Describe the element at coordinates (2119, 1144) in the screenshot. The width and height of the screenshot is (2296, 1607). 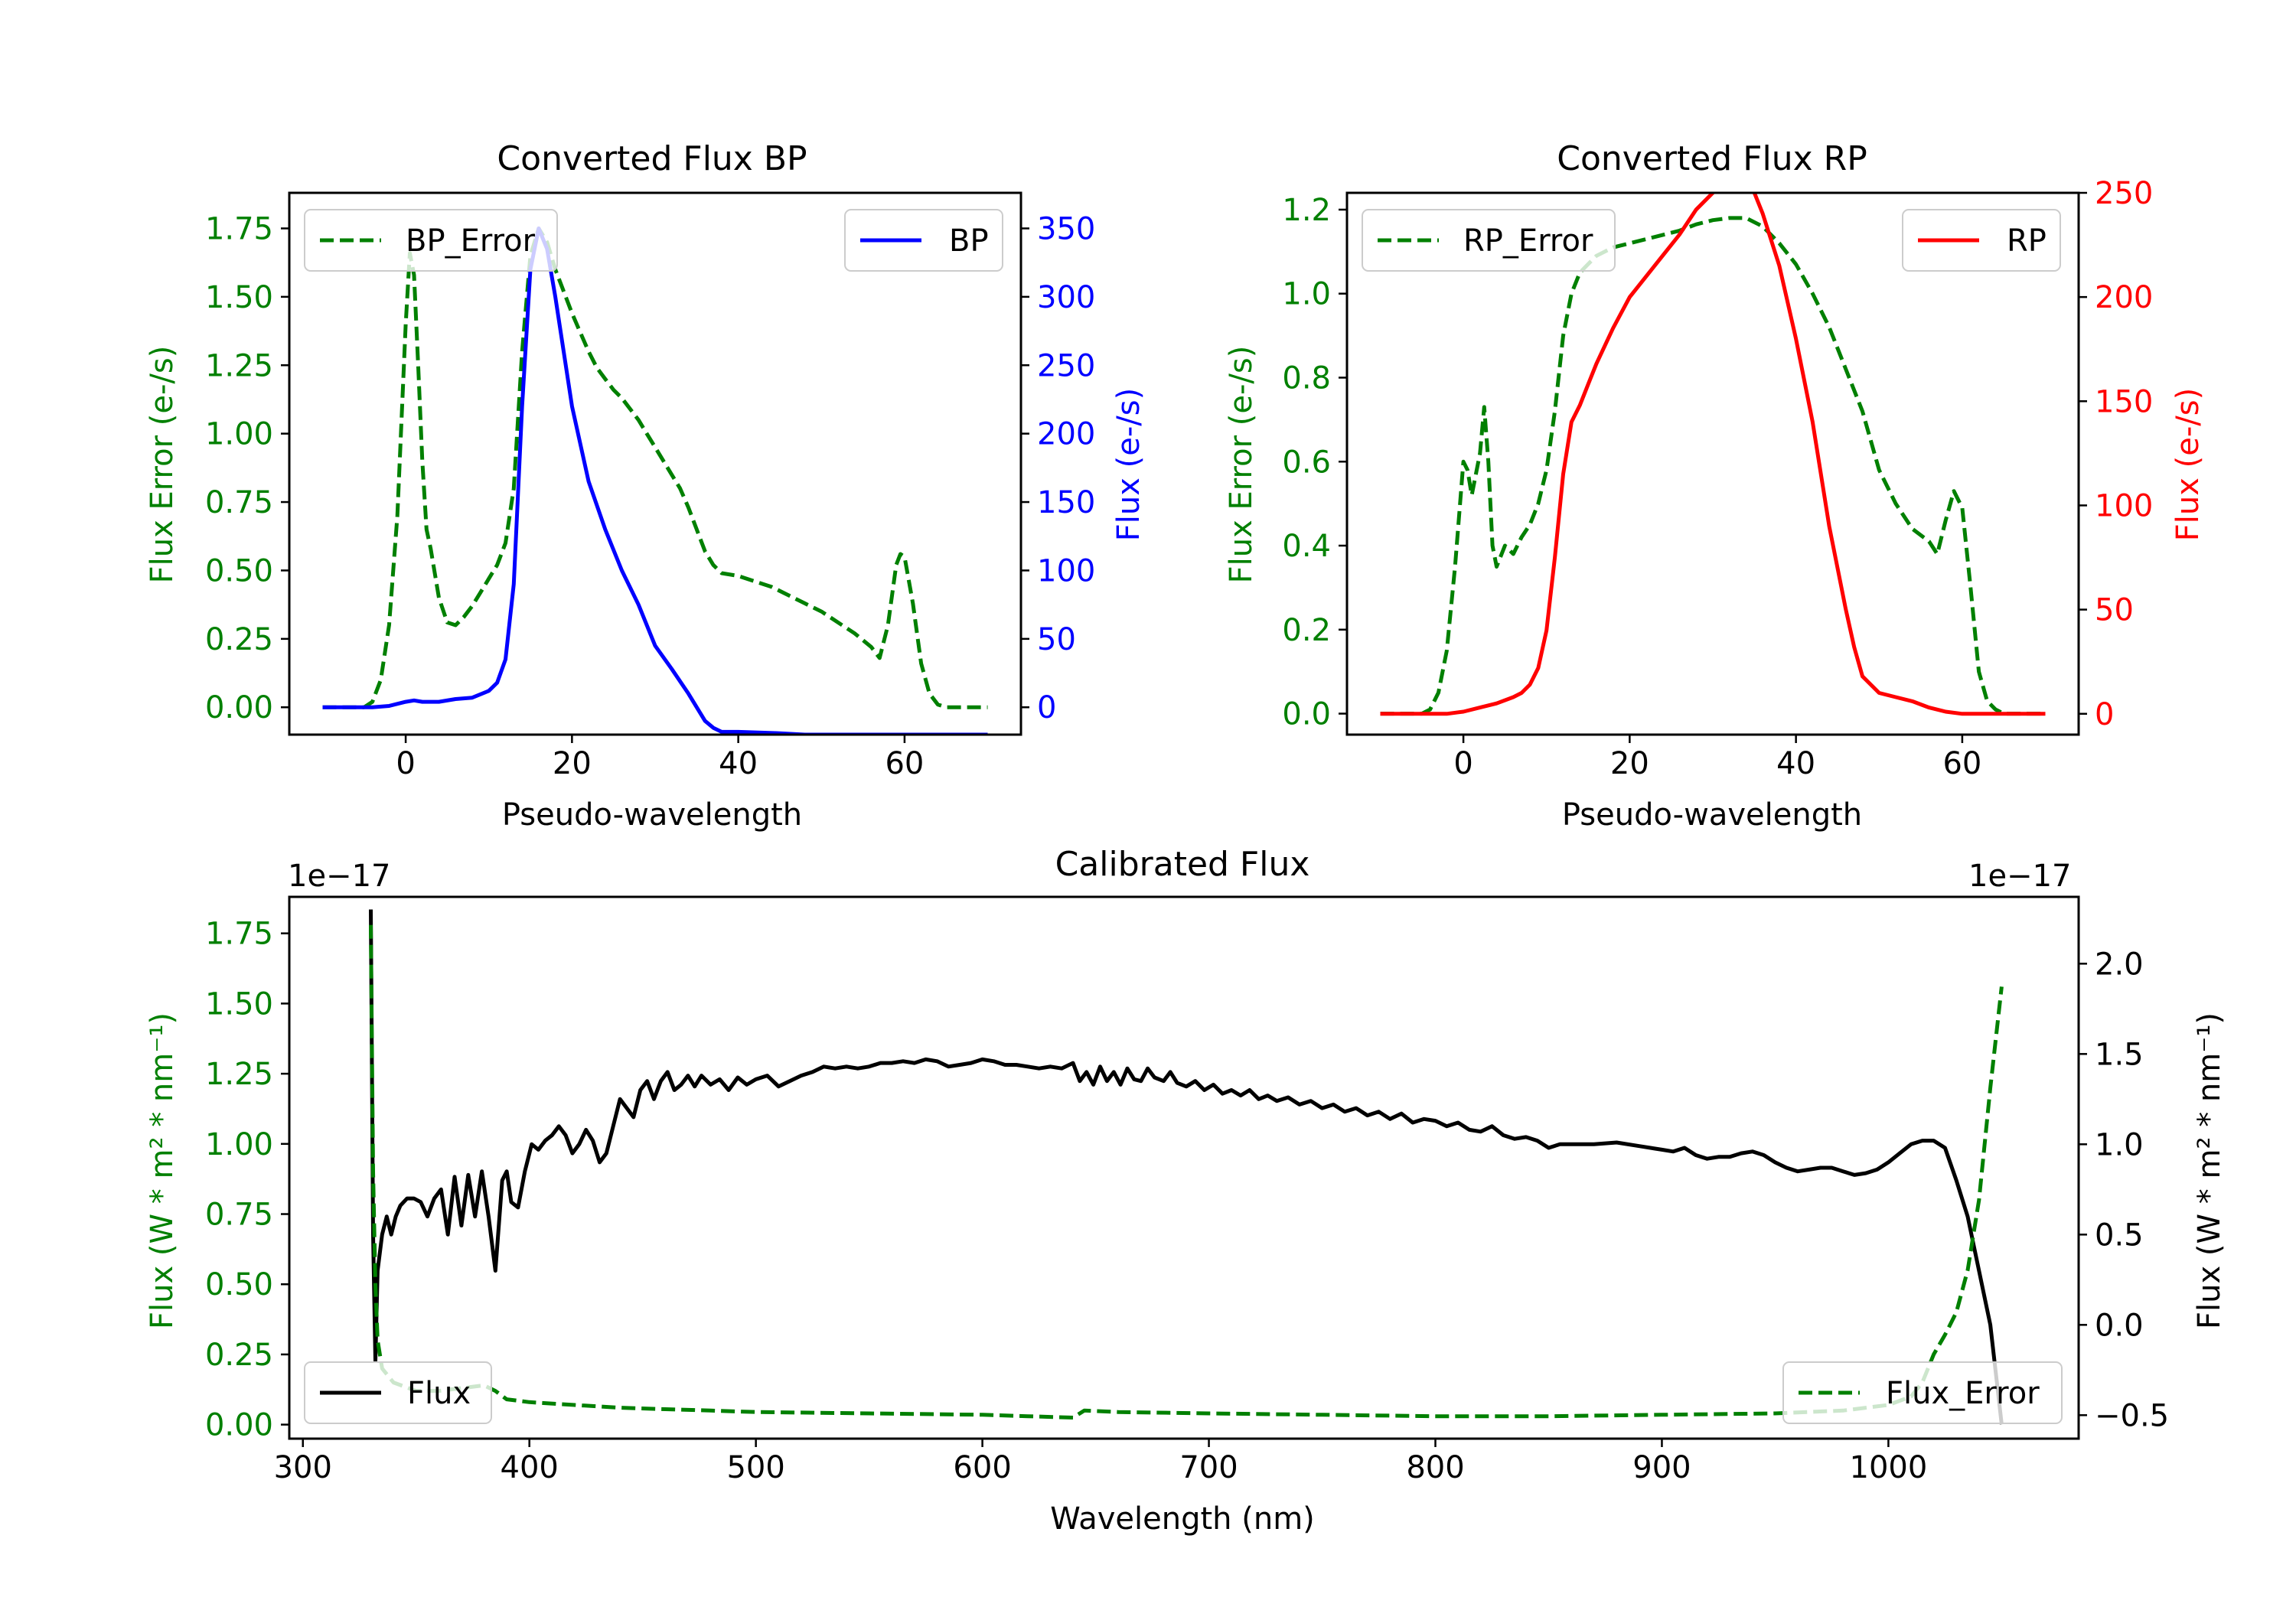
I see `right-y-tick-label: 1.0` at that location.